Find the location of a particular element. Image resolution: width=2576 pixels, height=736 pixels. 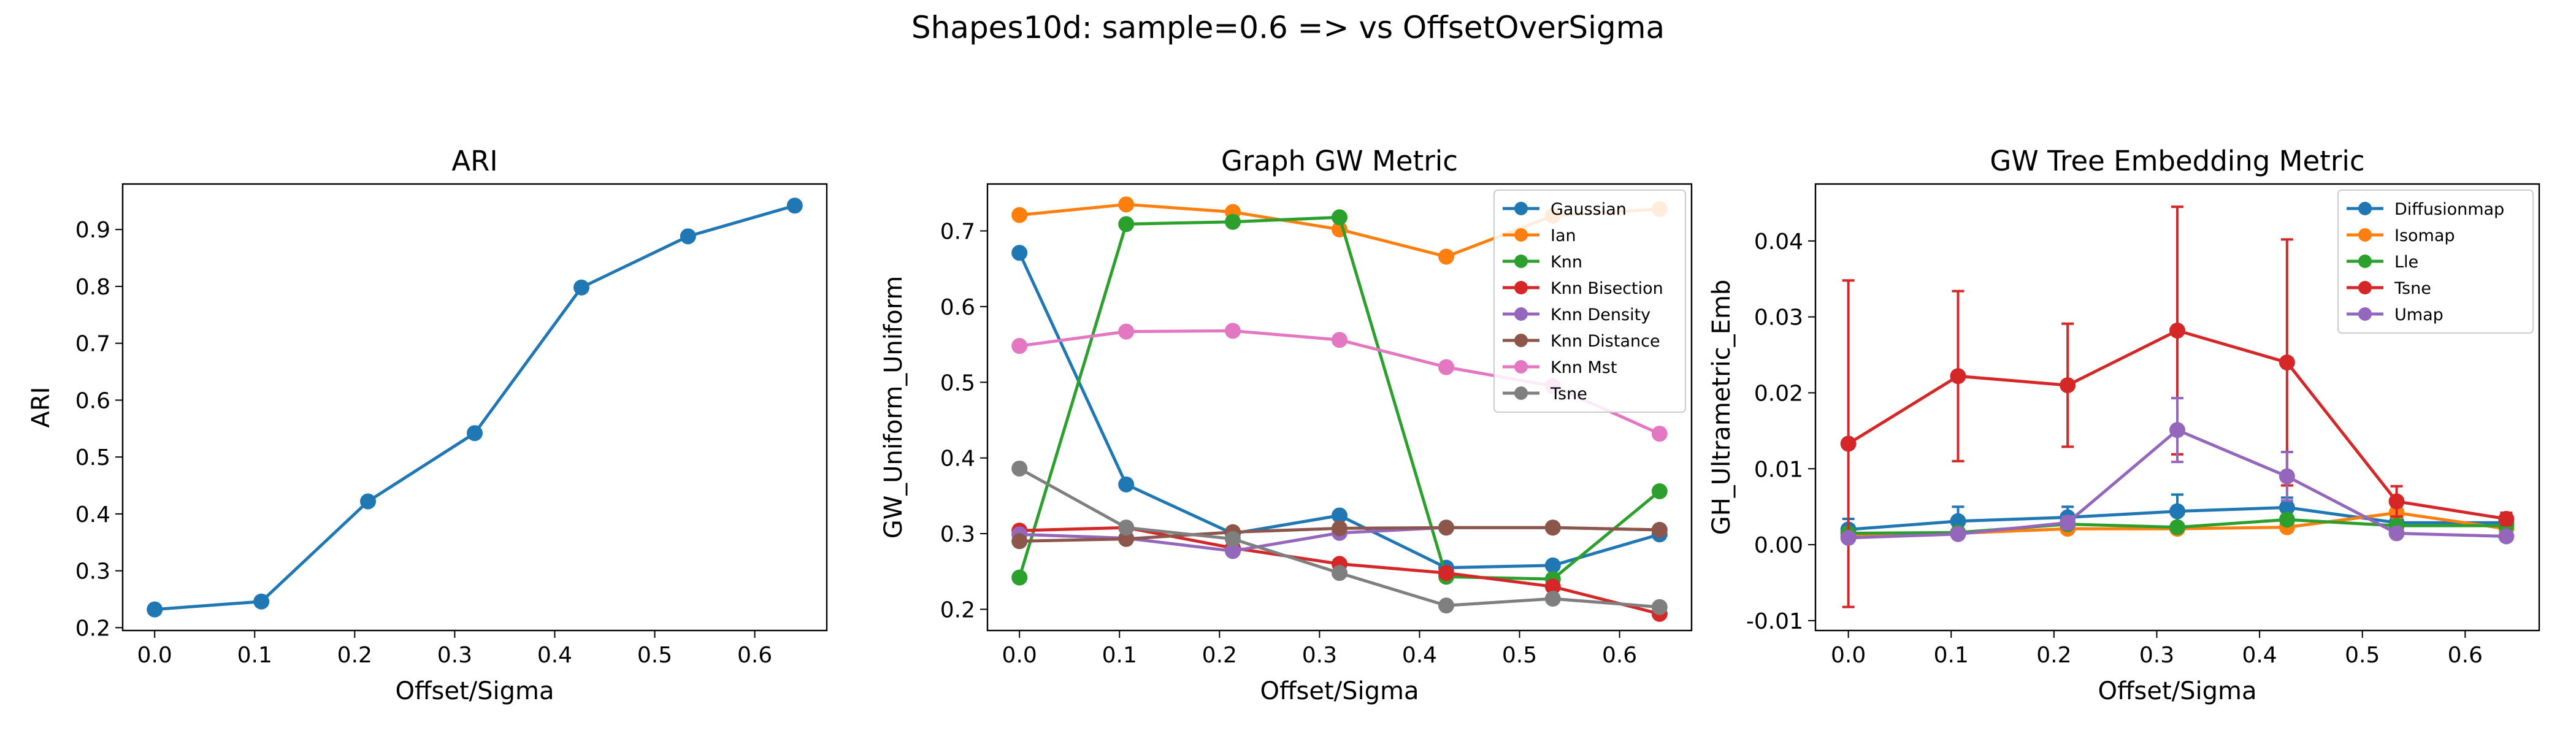

legend-label: Diffusionmap is located at coordinates (2449, 209).